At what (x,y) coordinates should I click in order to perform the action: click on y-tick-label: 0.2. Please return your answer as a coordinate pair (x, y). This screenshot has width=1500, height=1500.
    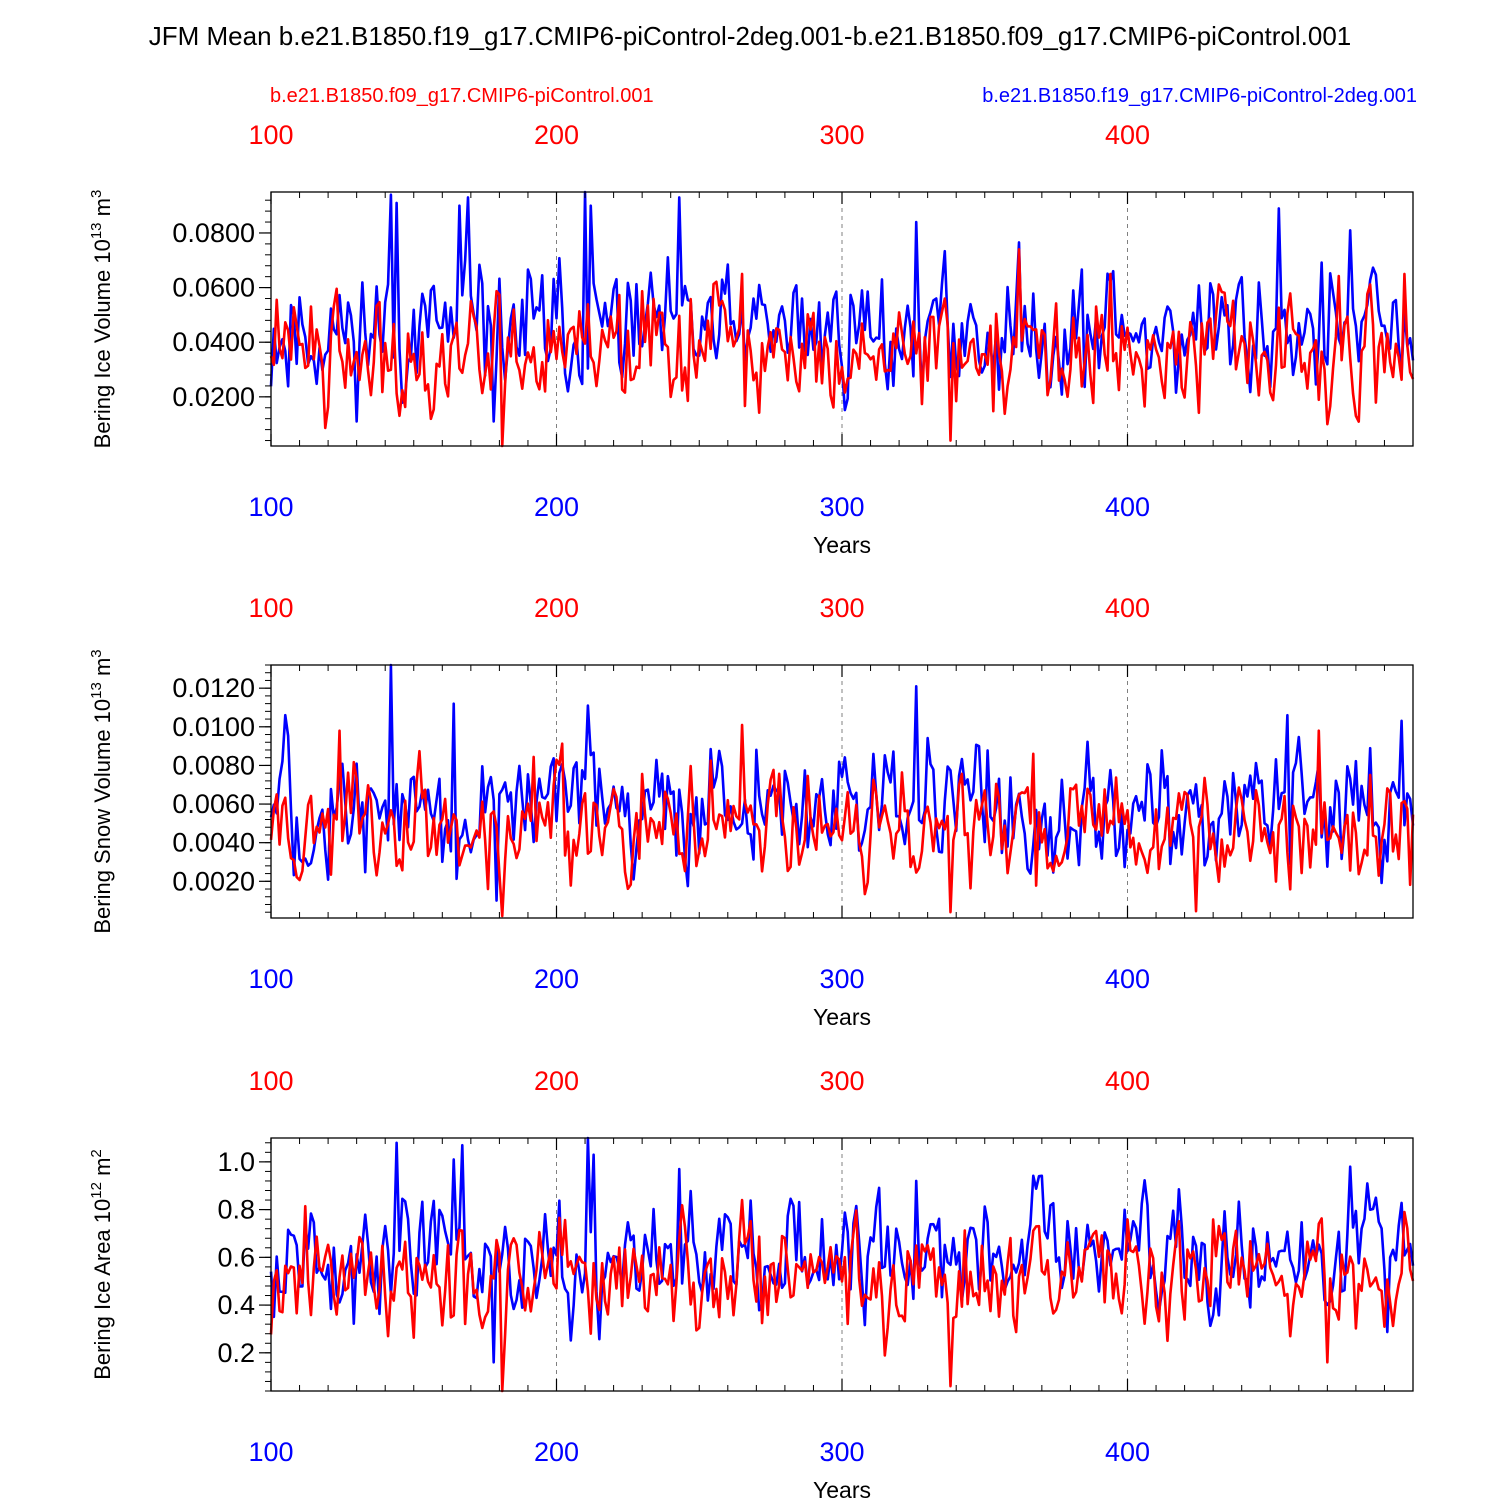
    Looking at the image, I should click on (236, 1353).